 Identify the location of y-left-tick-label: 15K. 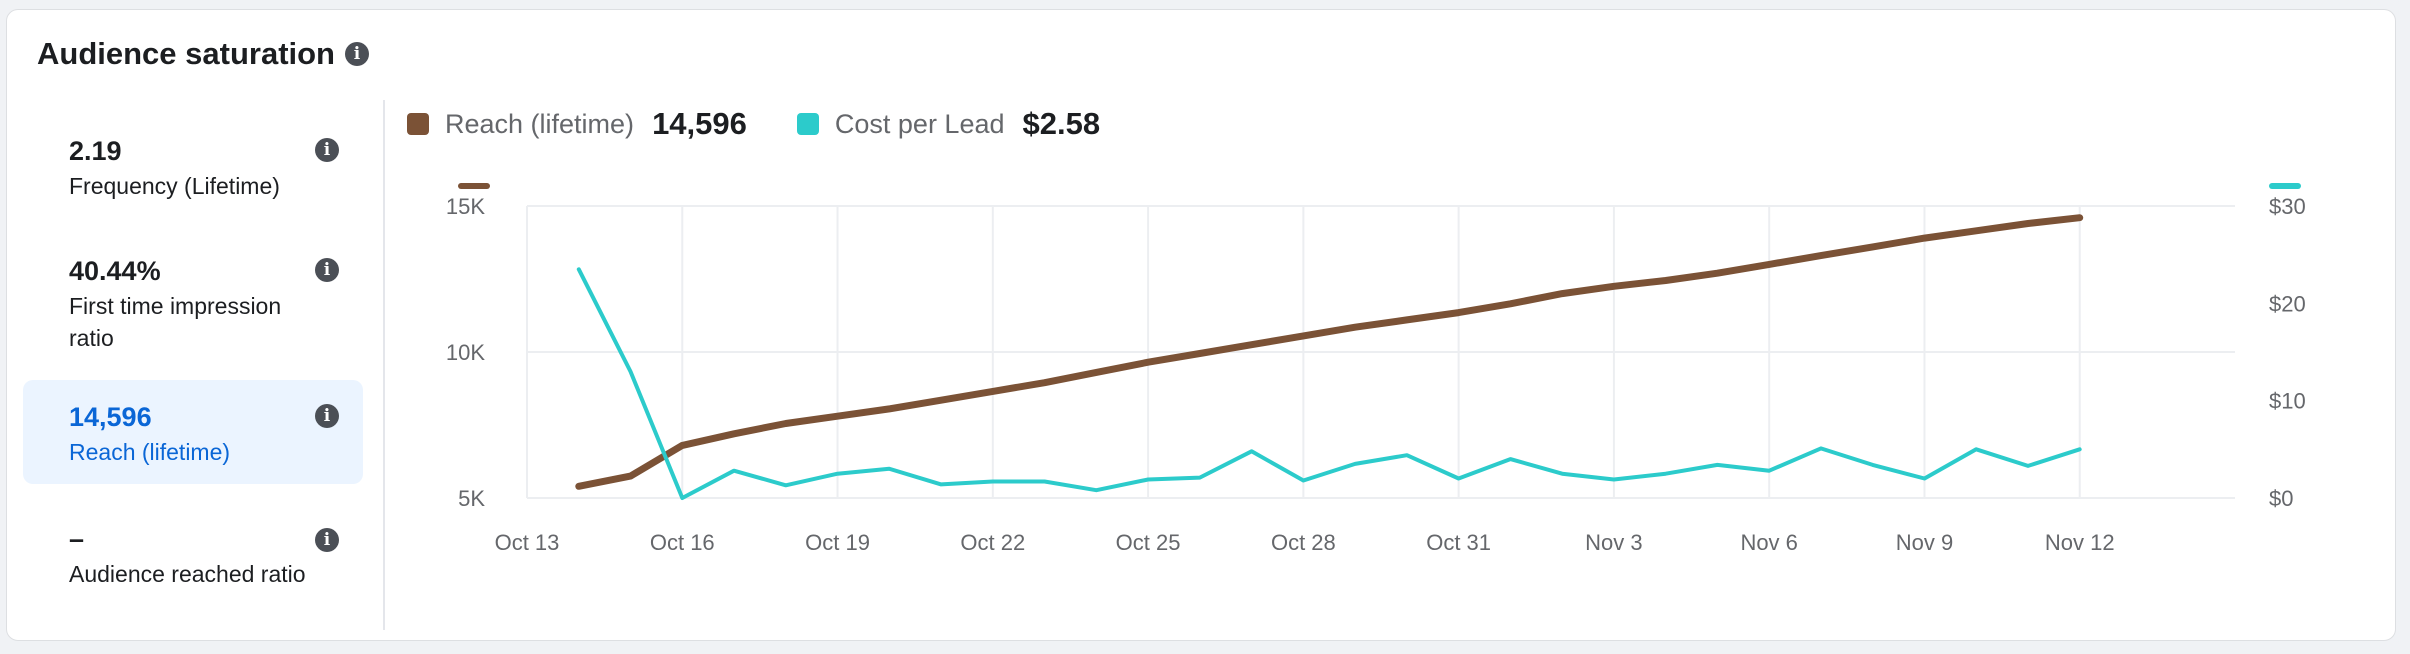
(465, 206).